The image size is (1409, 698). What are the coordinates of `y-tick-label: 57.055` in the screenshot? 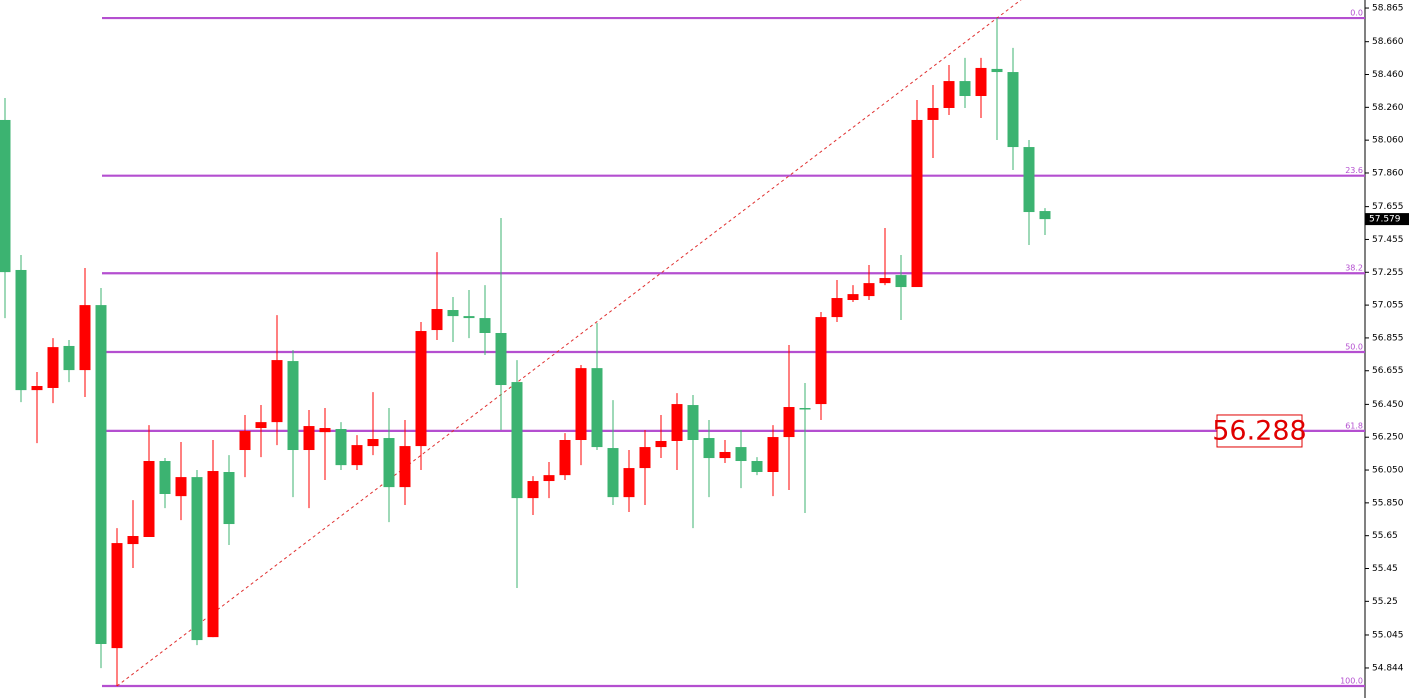 It's located at (1388, 306).